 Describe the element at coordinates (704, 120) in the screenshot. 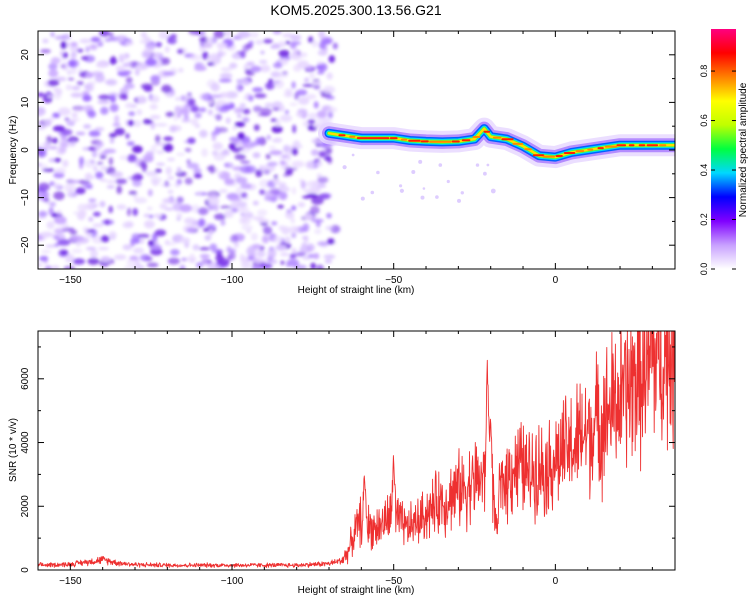

I see `colorbar-tick-label: 0.6` at that location.